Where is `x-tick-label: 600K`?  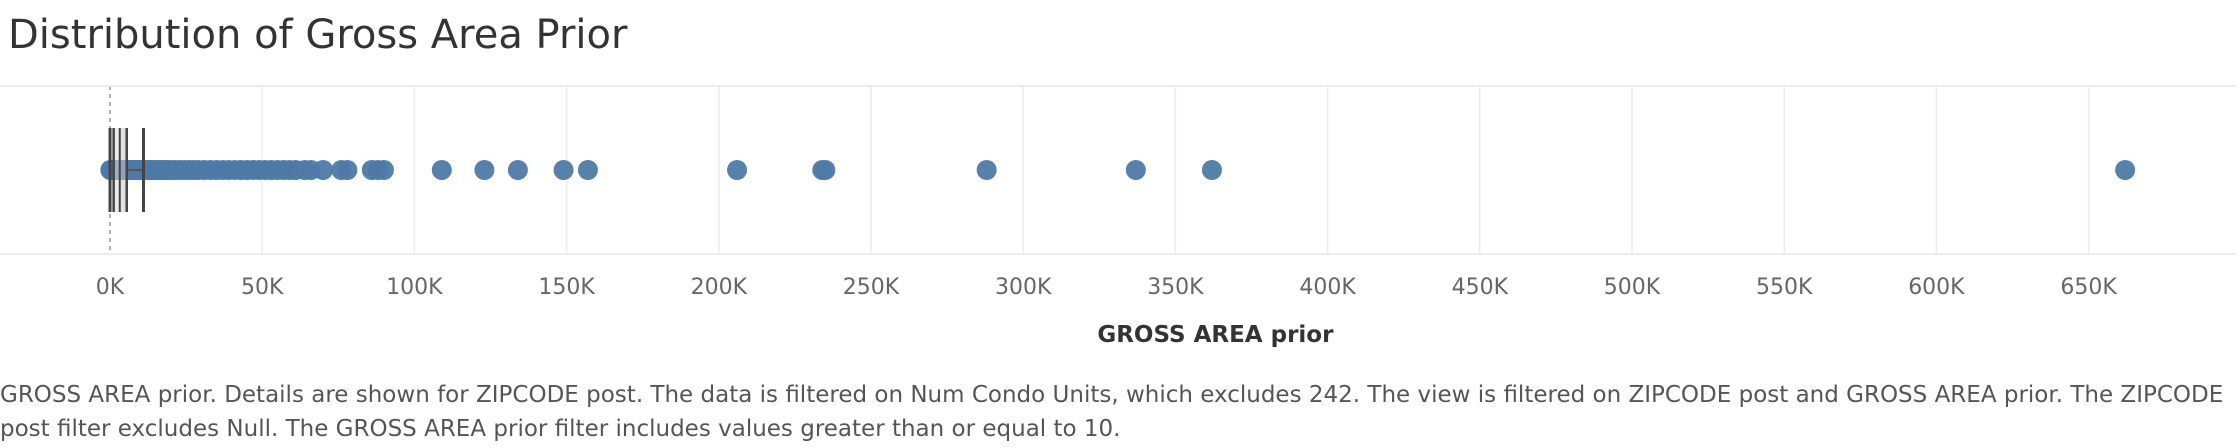 x-tick-label: 600K is located at coordinates (1936, 287).